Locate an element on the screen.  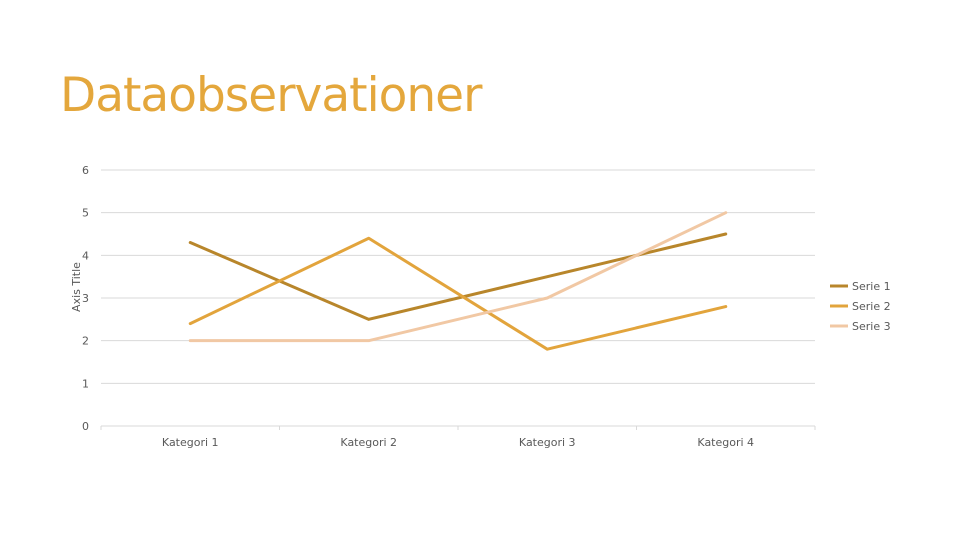
y-tick-label: 4 is located at coordinates (85, 255).